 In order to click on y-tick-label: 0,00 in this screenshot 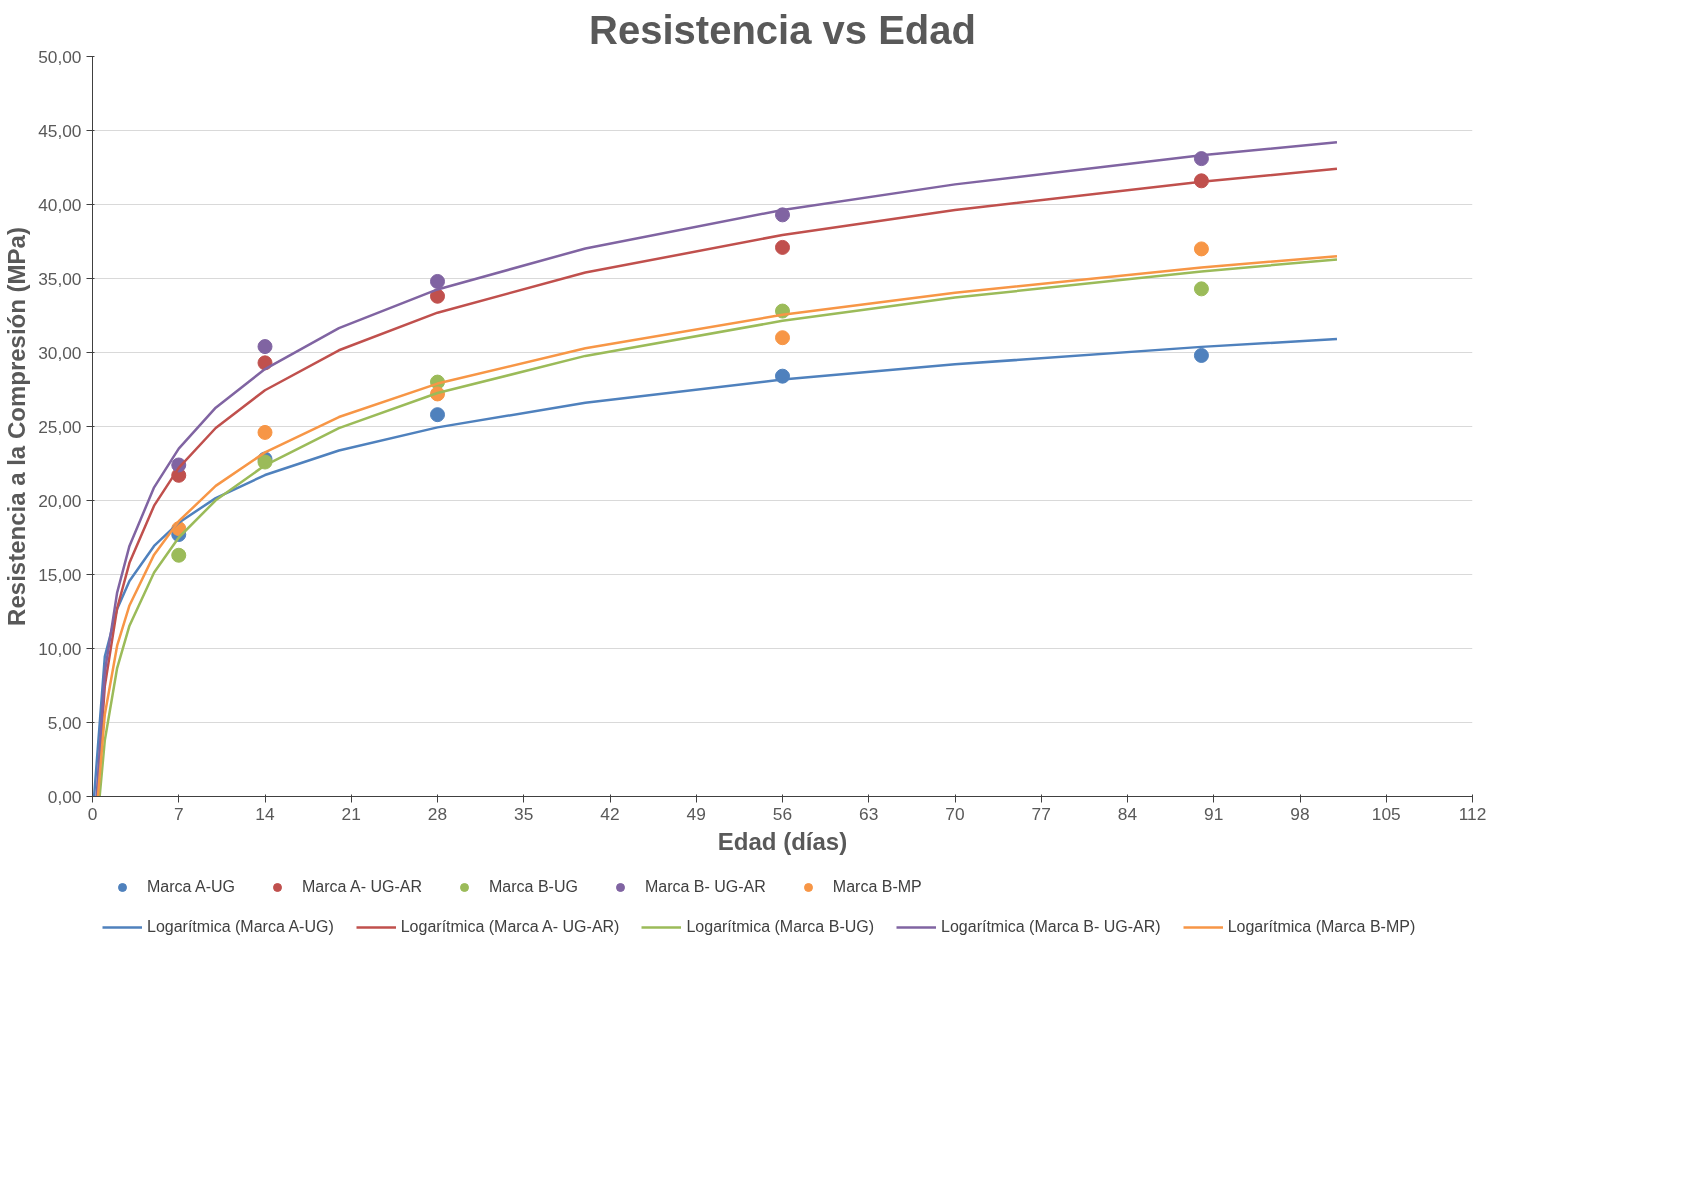, I will do `click(64, 796)`.